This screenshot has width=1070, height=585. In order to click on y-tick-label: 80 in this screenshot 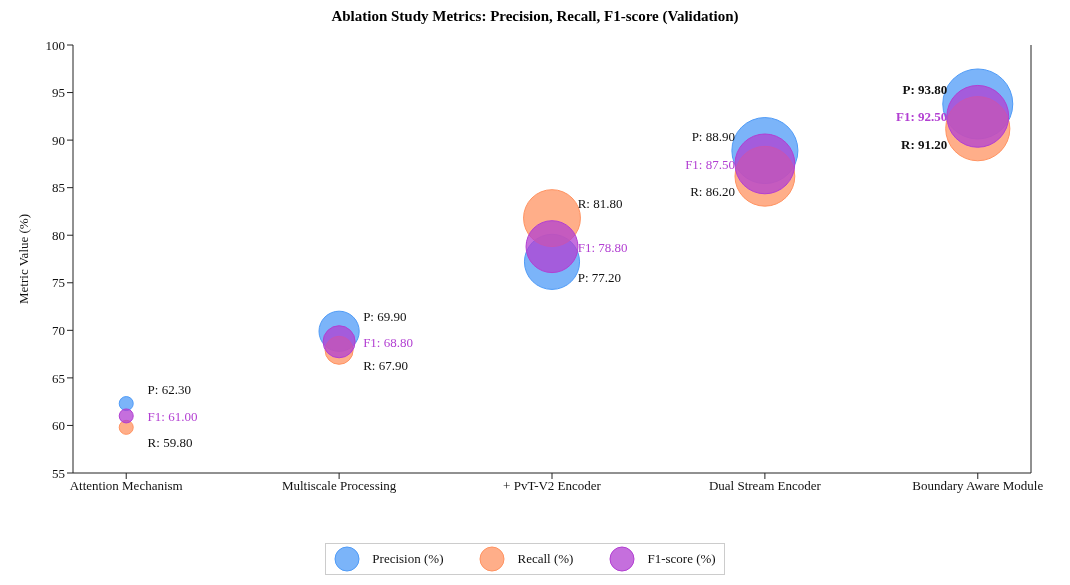, I will do `click(58, 235)`.